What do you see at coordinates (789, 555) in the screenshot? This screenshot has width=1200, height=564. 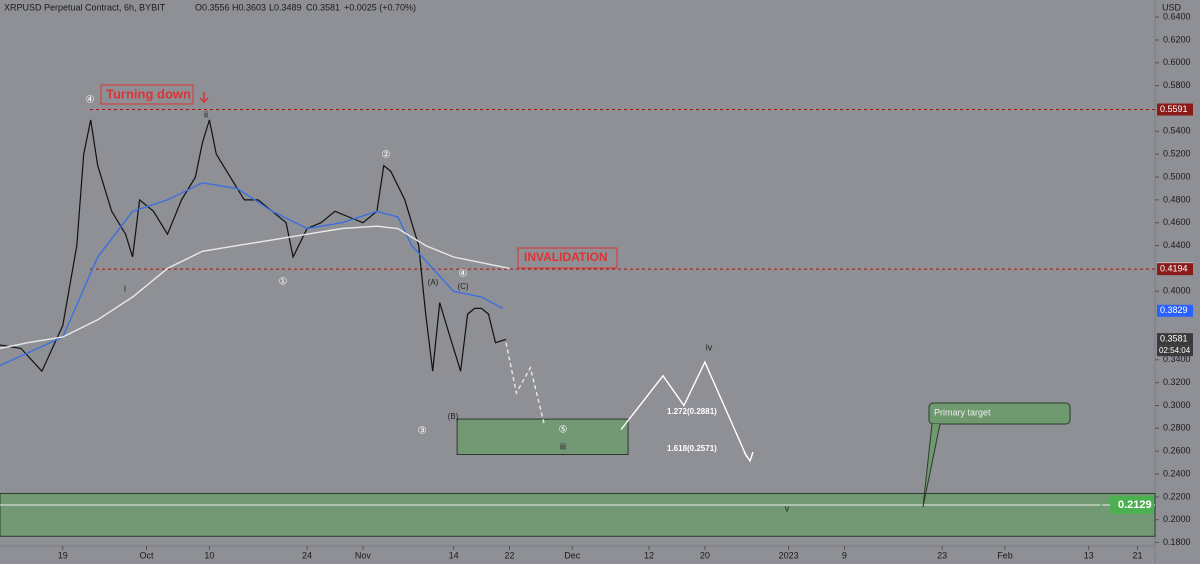 I see `x-tick-label: 2023` at bounding box center [789, 555].